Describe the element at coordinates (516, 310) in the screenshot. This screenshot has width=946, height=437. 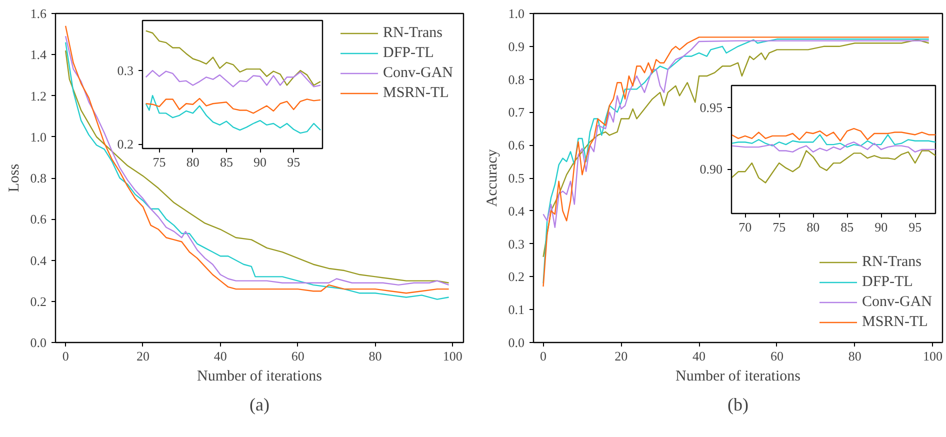
I see `y-tick-label: 0.1` at that location.